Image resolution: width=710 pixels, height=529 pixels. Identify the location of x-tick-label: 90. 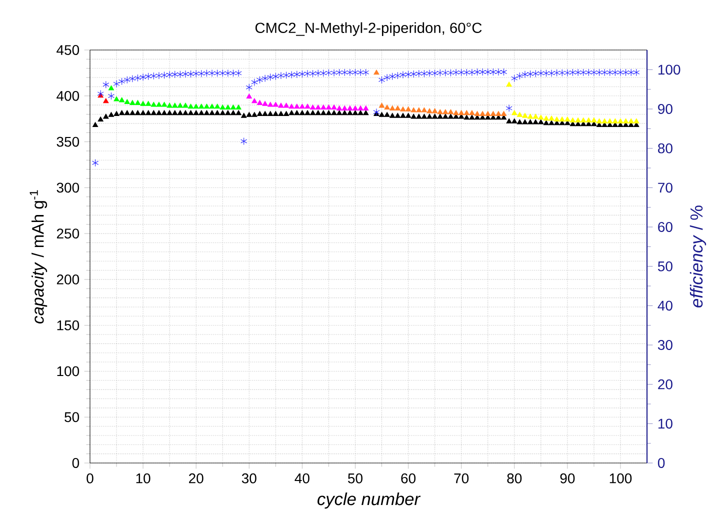
(567, 478).